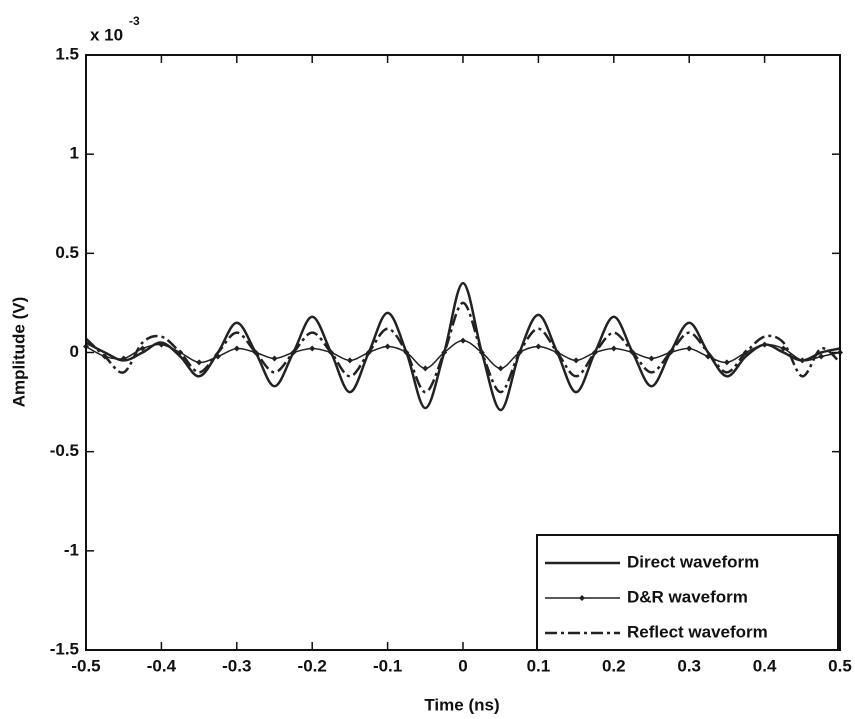 The image size is (855, 719). Describe the element at coordinates (312, 665) in the screenshot. I see `x-tick-label: -0.2` at that location.